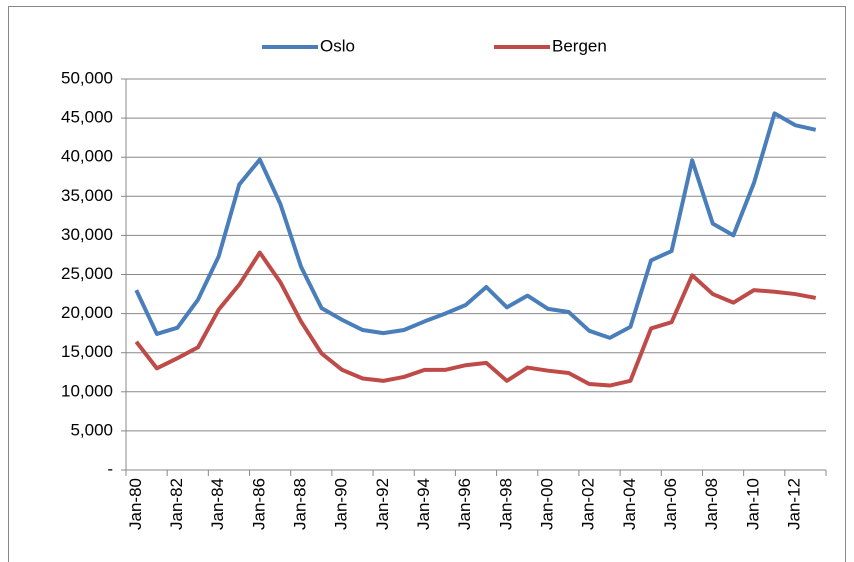 The width and height of the screenshot is (854, 562). I want to click on x-tick-label: Jan-08, so click(711, 504).